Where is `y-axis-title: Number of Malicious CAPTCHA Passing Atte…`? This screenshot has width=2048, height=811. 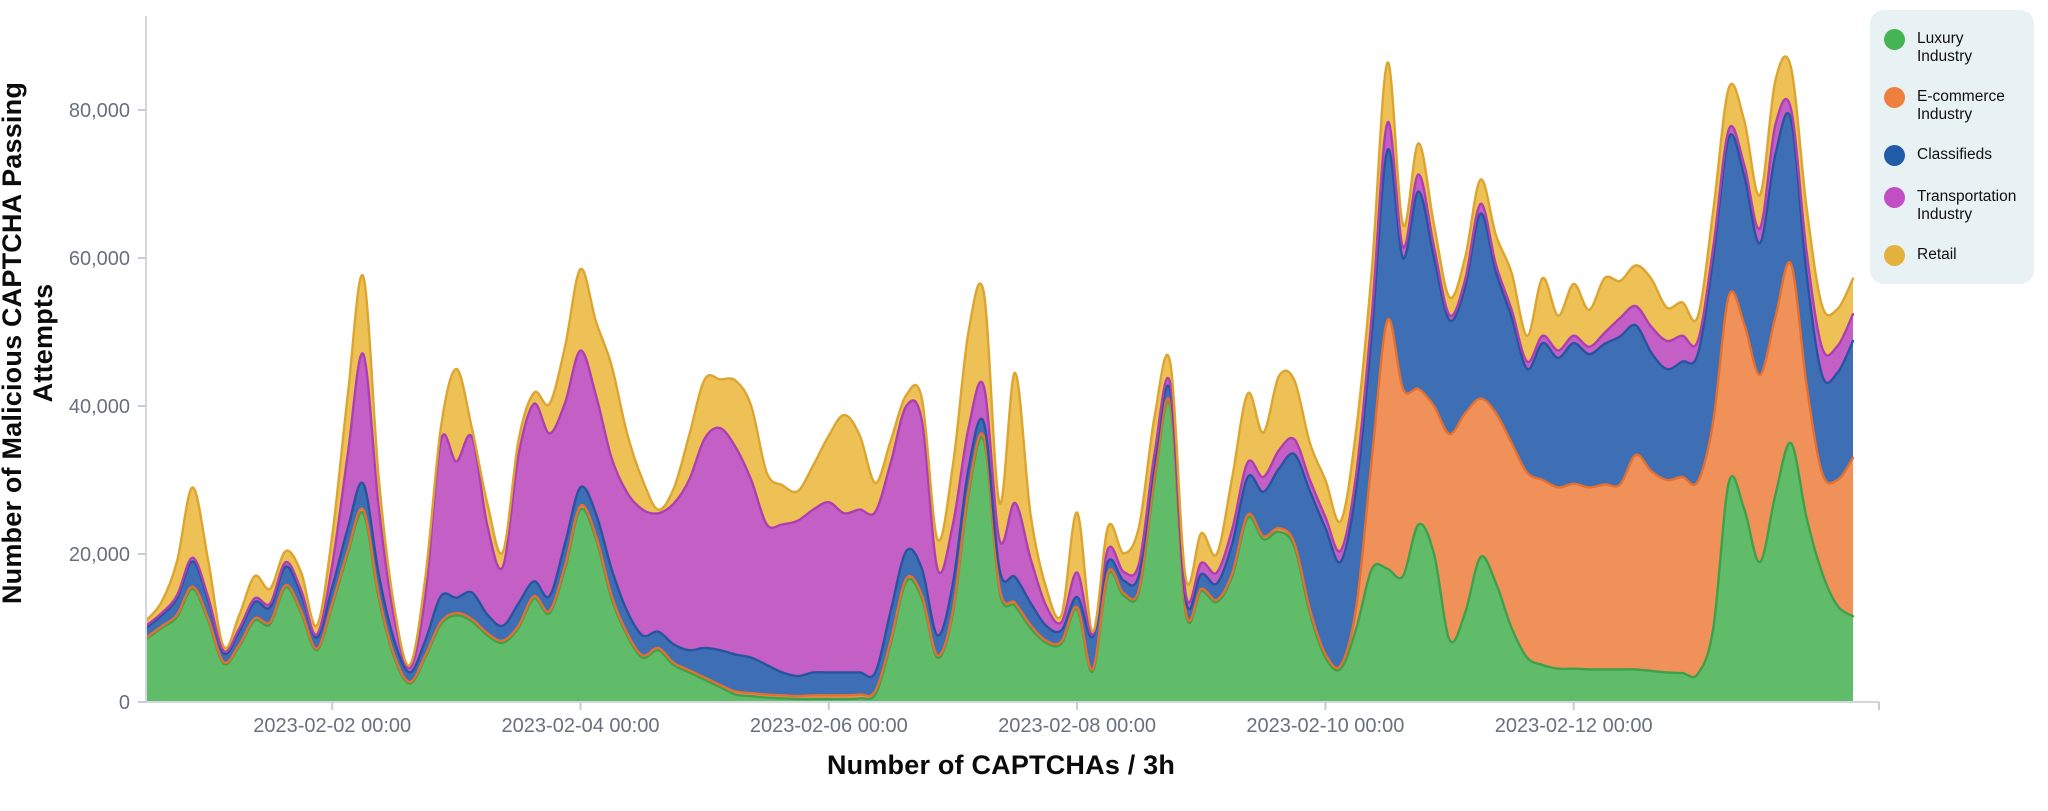
y-axis-title: Number of Malicious CAPTCHA Passing Atte… is located at coordinates (29, 343).